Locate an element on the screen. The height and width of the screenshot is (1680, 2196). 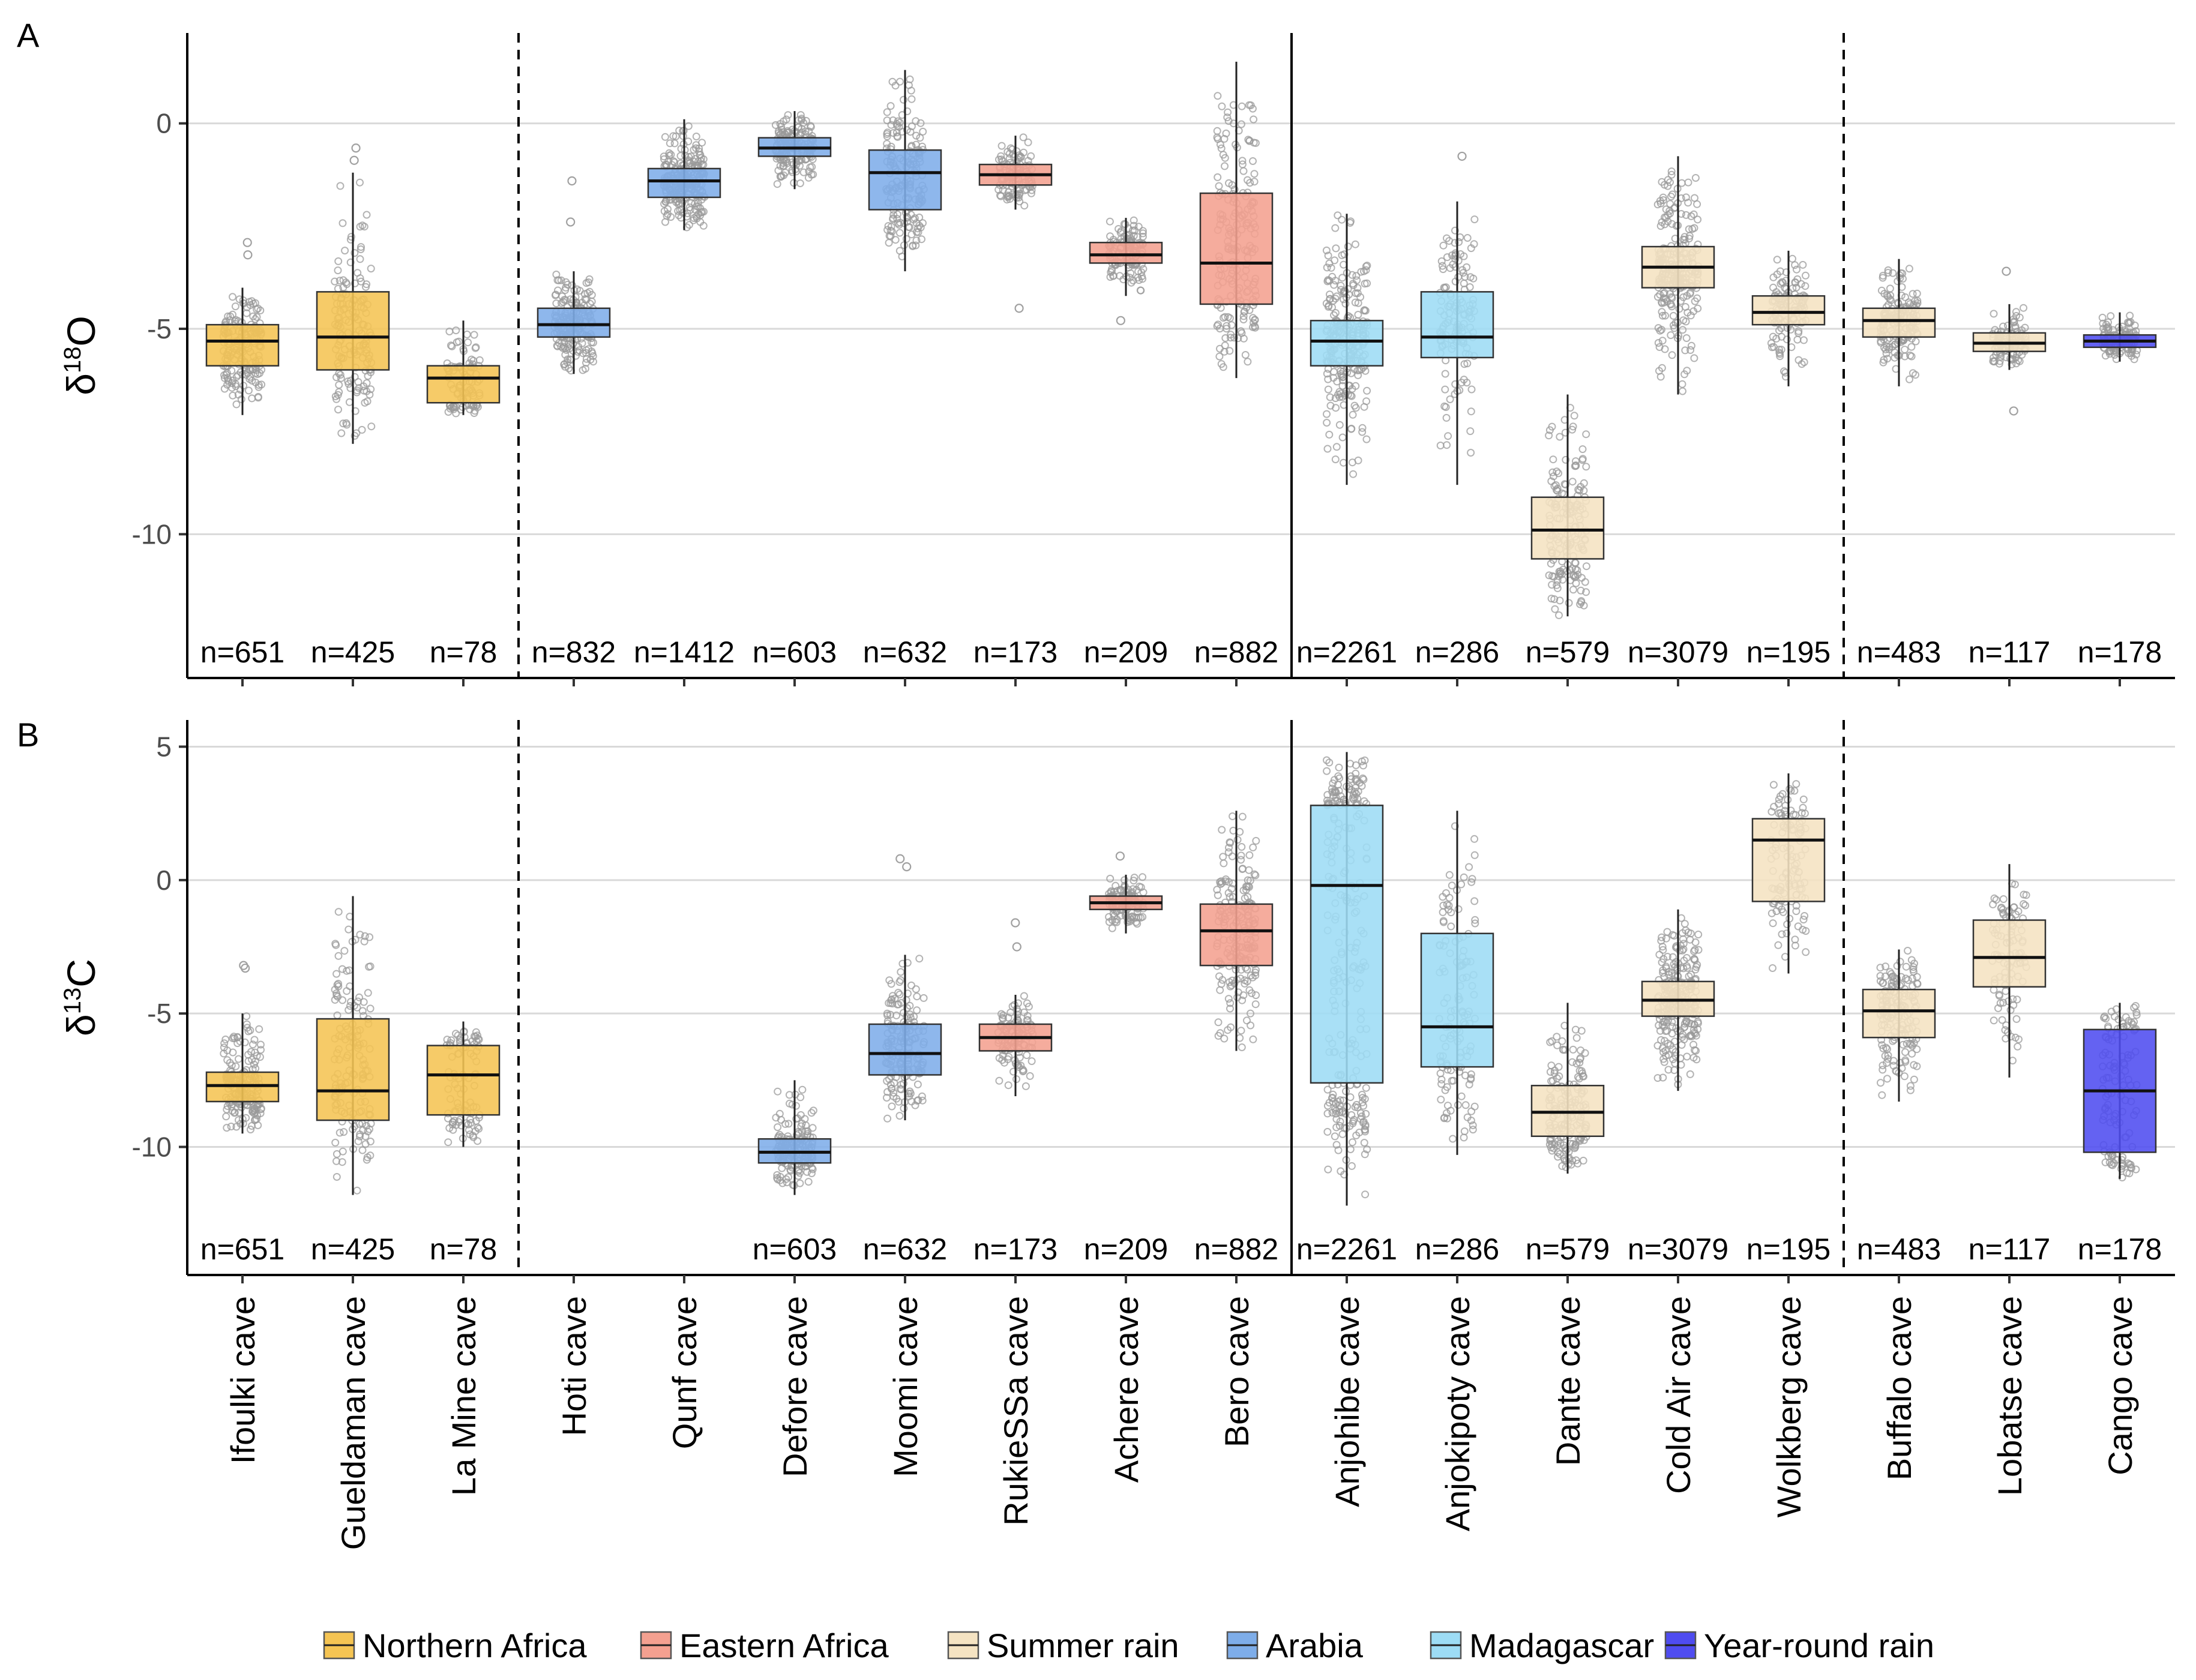
n-label: n=882 is located at coordinates (1236, 1249).